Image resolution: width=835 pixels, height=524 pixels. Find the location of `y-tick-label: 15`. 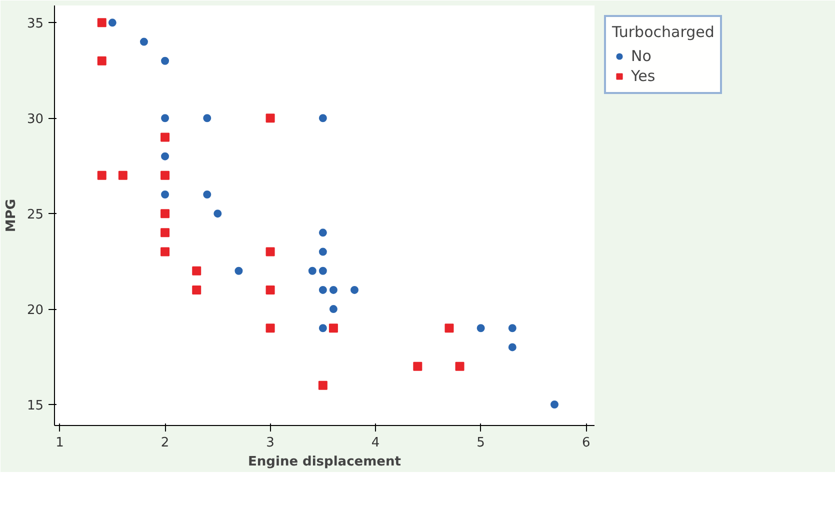

y-tick-label: 15 is located at coordinates (35, 406).